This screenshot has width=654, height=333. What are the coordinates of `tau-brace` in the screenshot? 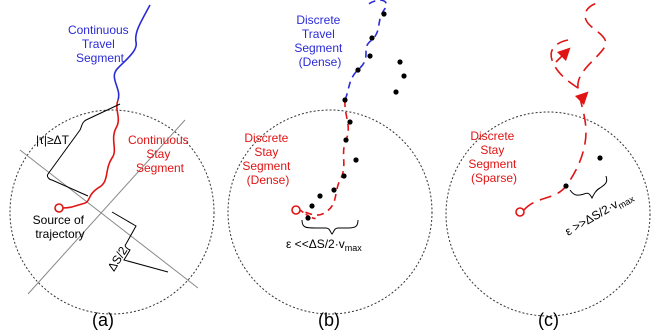 It's located at (84, 150).